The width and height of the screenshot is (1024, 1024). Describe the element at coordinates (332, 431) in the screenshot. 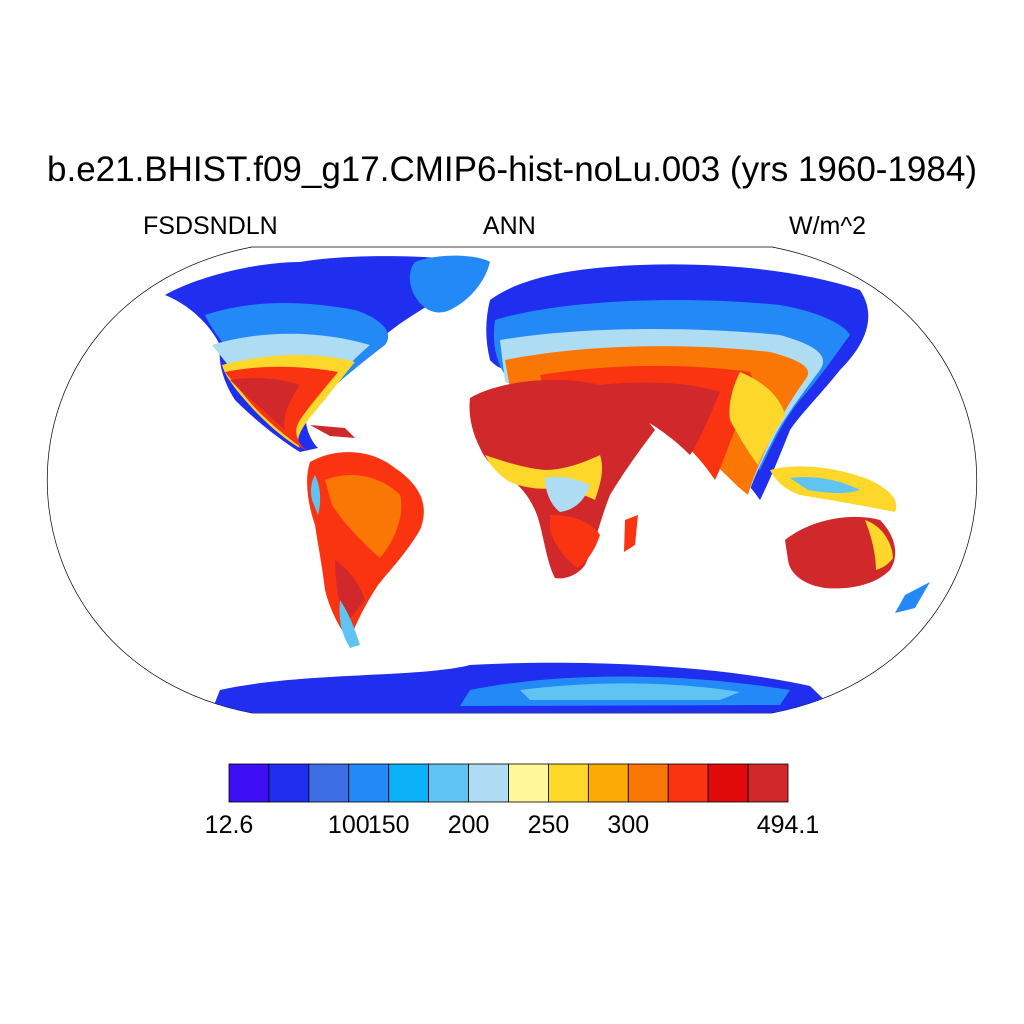

I see `region-caribbean` at that location.